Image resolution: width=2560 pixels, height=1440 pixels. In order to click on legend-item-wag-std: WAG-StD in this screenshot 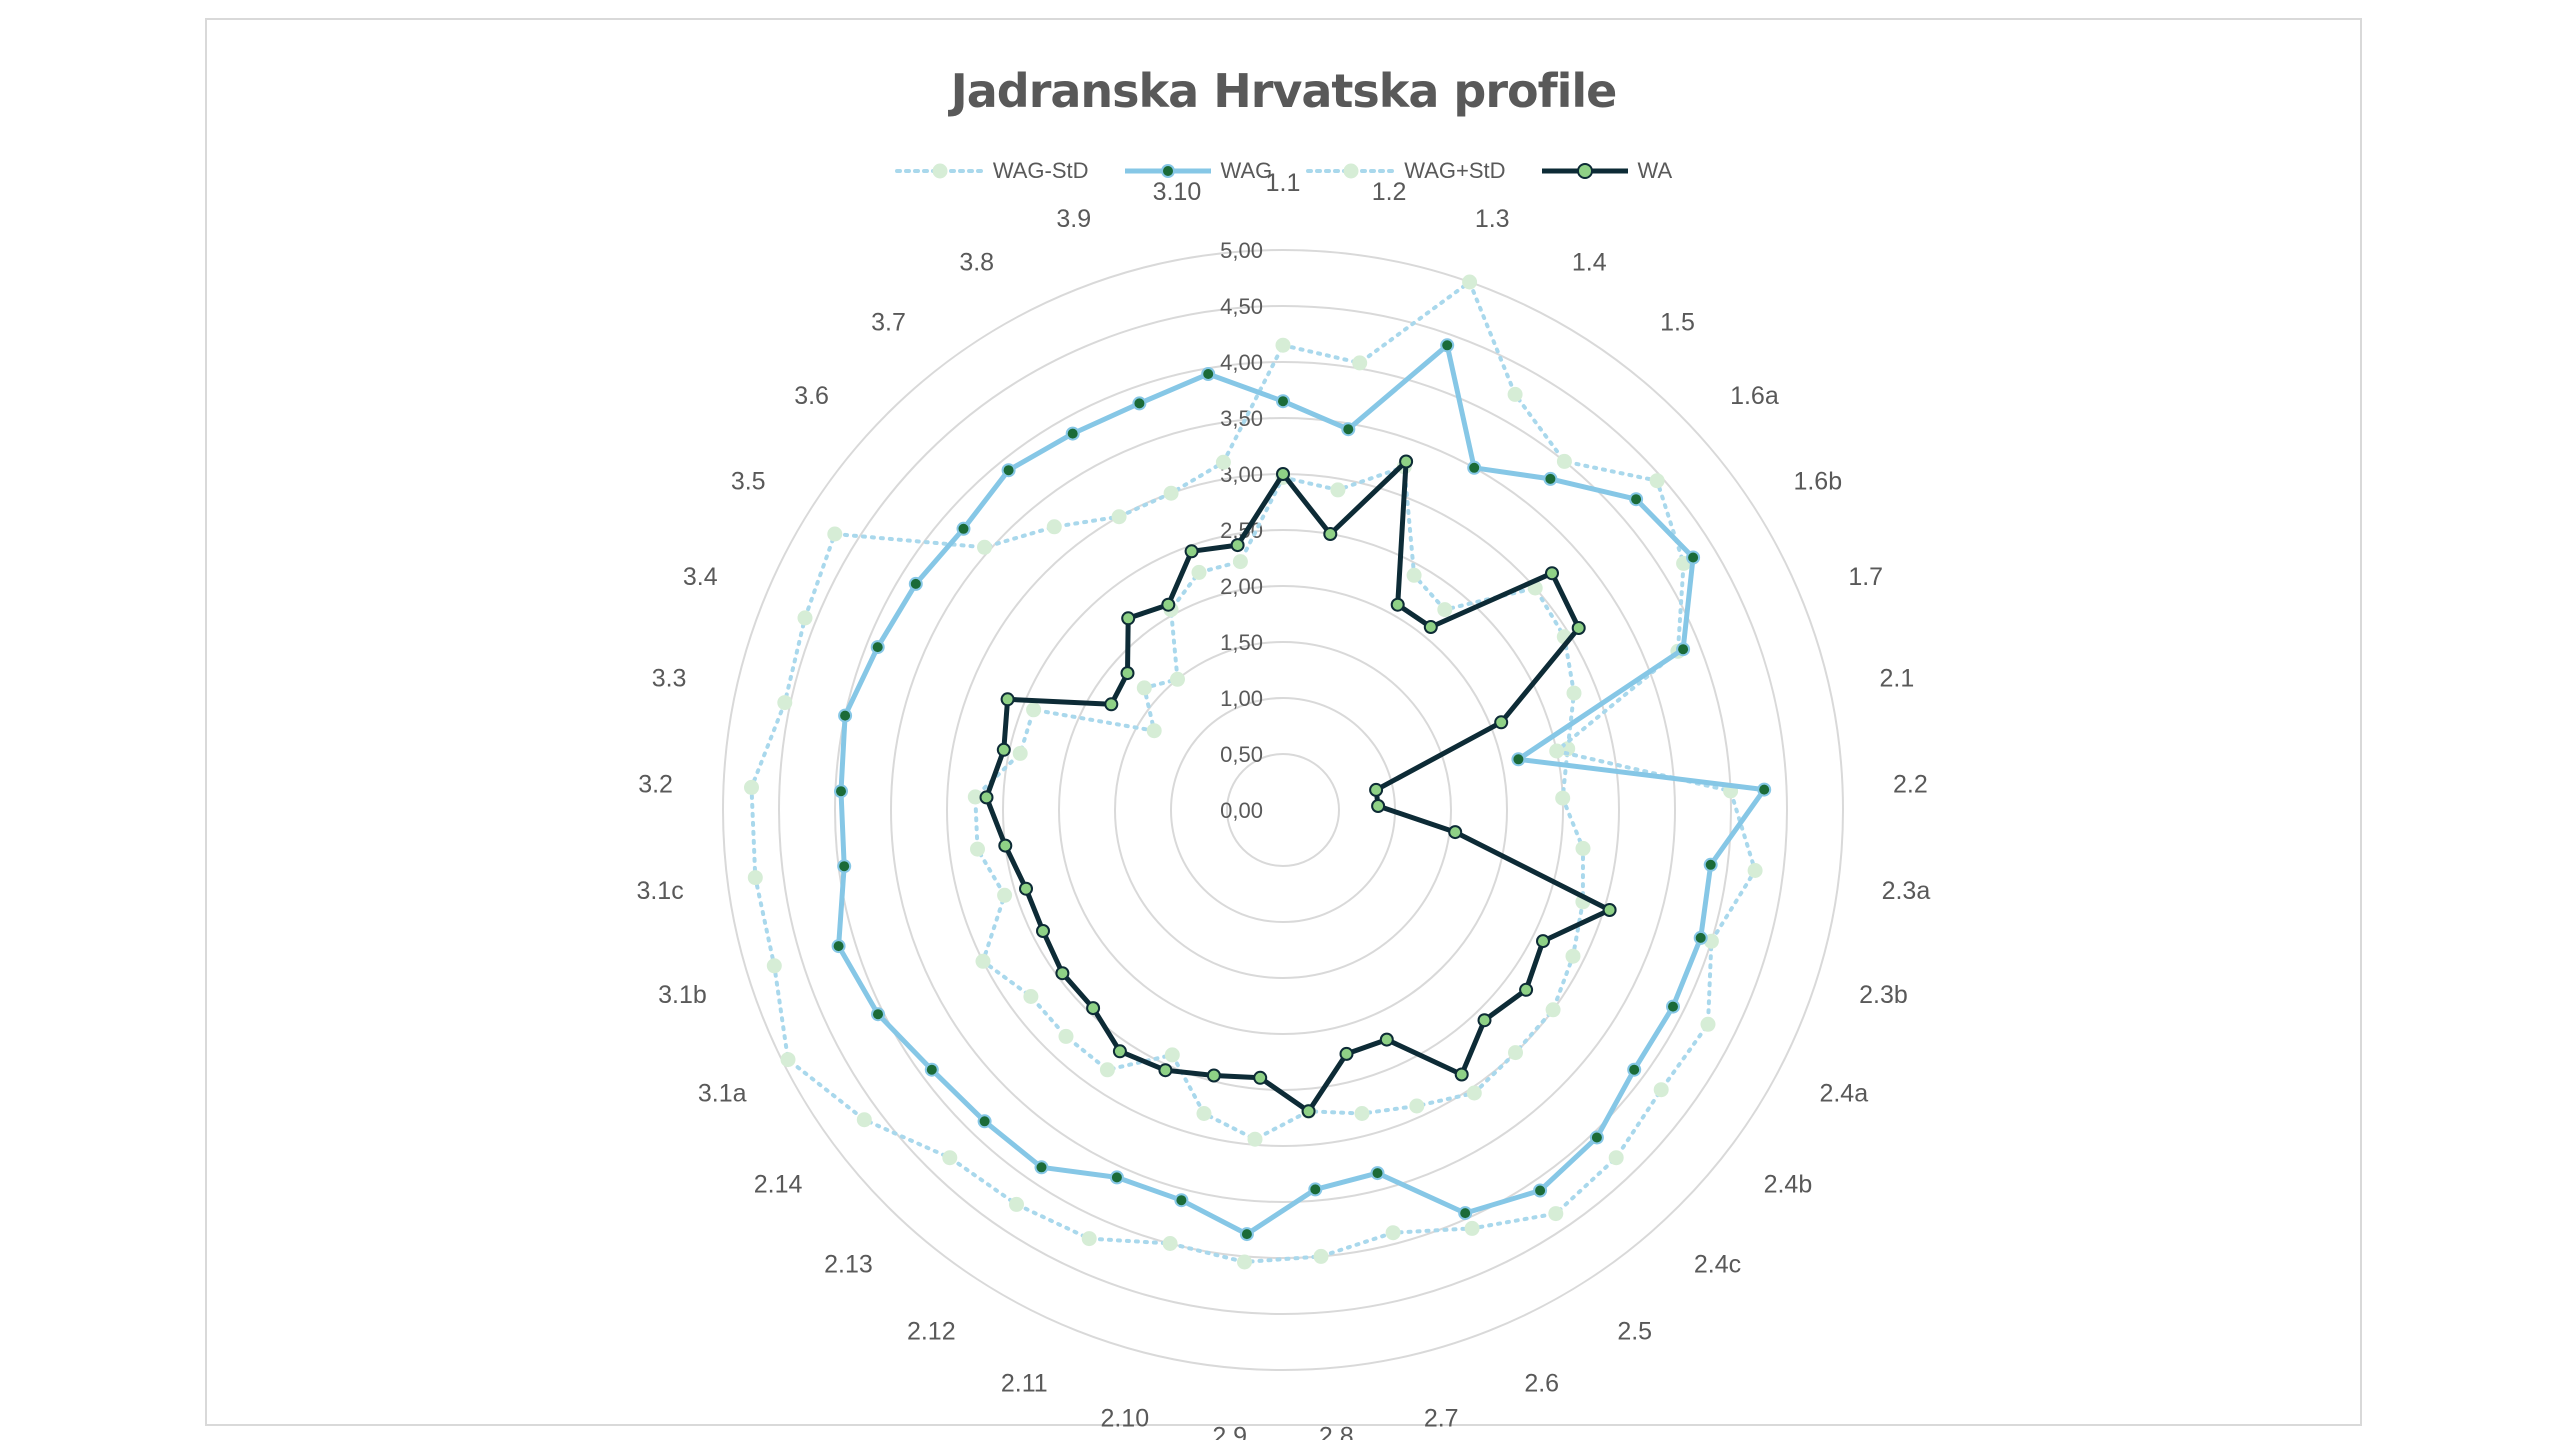, I will do `click(991, 171)`.